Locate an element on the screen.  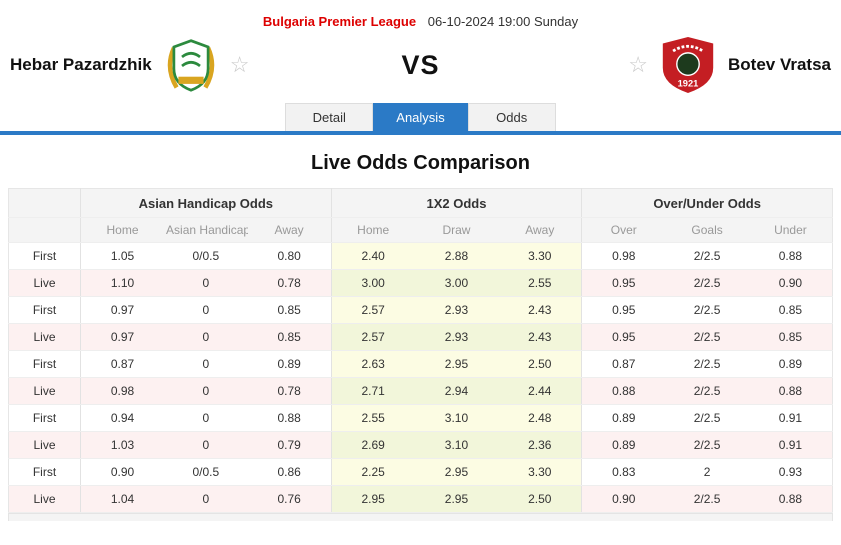
odds-1x2-away: 3.30 is located at coordinates (540, 256).